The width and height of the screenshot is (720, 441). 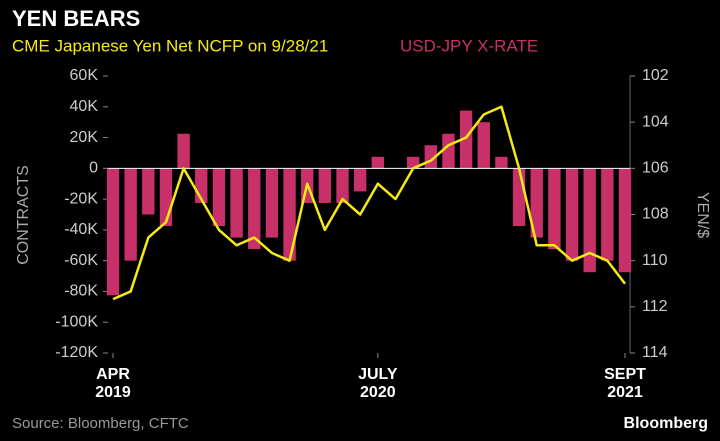 What do you see at coordinates (81, 229) in the screenshot?
I see `y-tick-label: -40K` at bounding box center [81, 229].